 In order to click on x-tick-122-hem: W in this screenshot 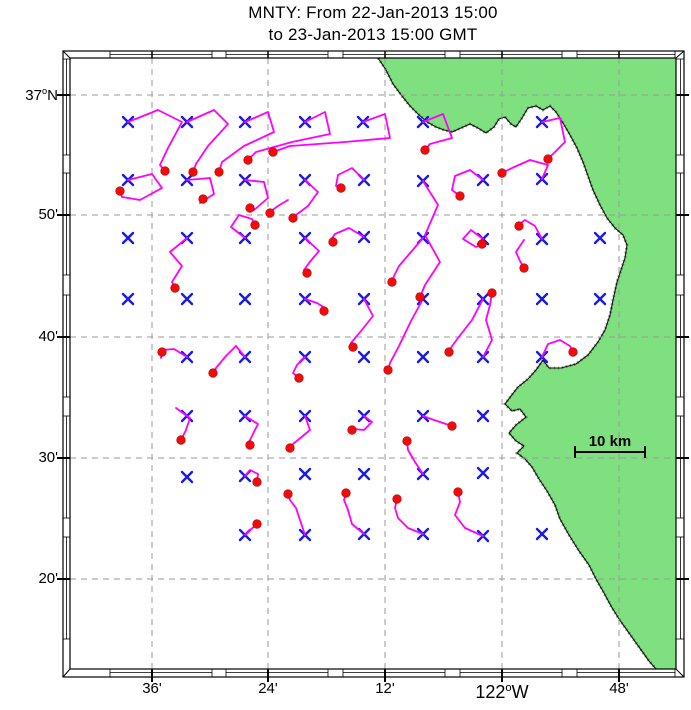, I will do `click(520, 692)`.